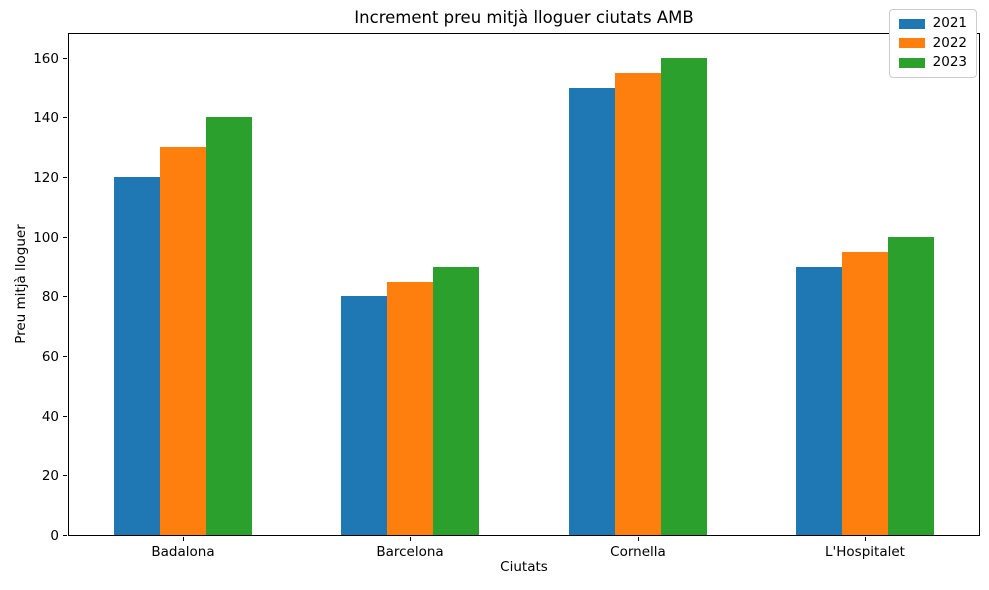 This screenshot has height=590, width=989. What do you see at coordinates (183, 552) in the screenshot?
I see `x-tick-label-badalona: Badalona` at bounding box center [183, 552].